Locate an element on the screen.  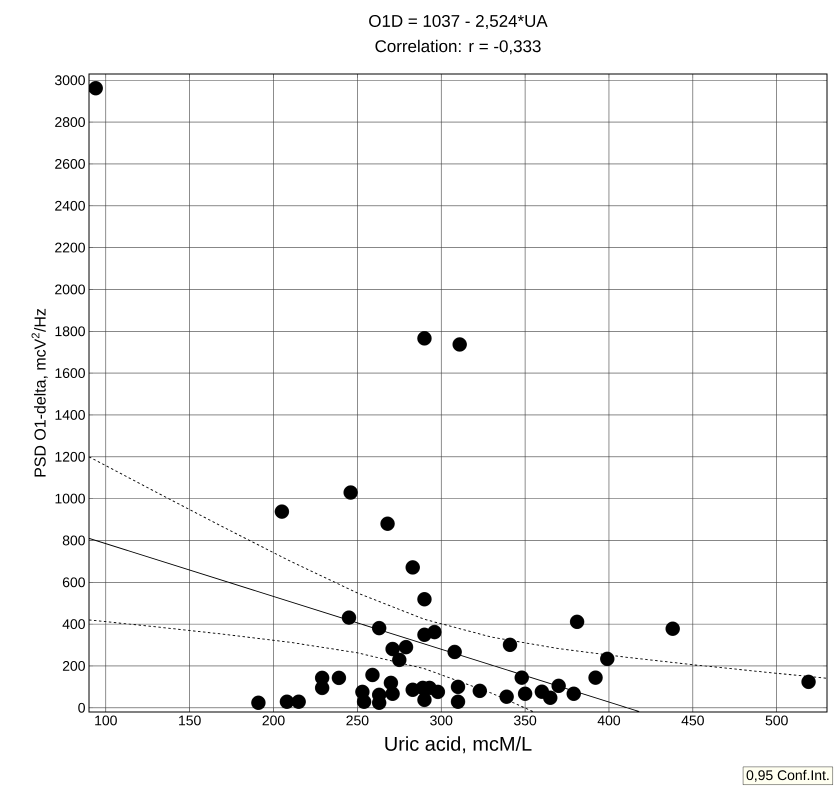
y-tick-label: 1800 is located at coordinates (70, 331).